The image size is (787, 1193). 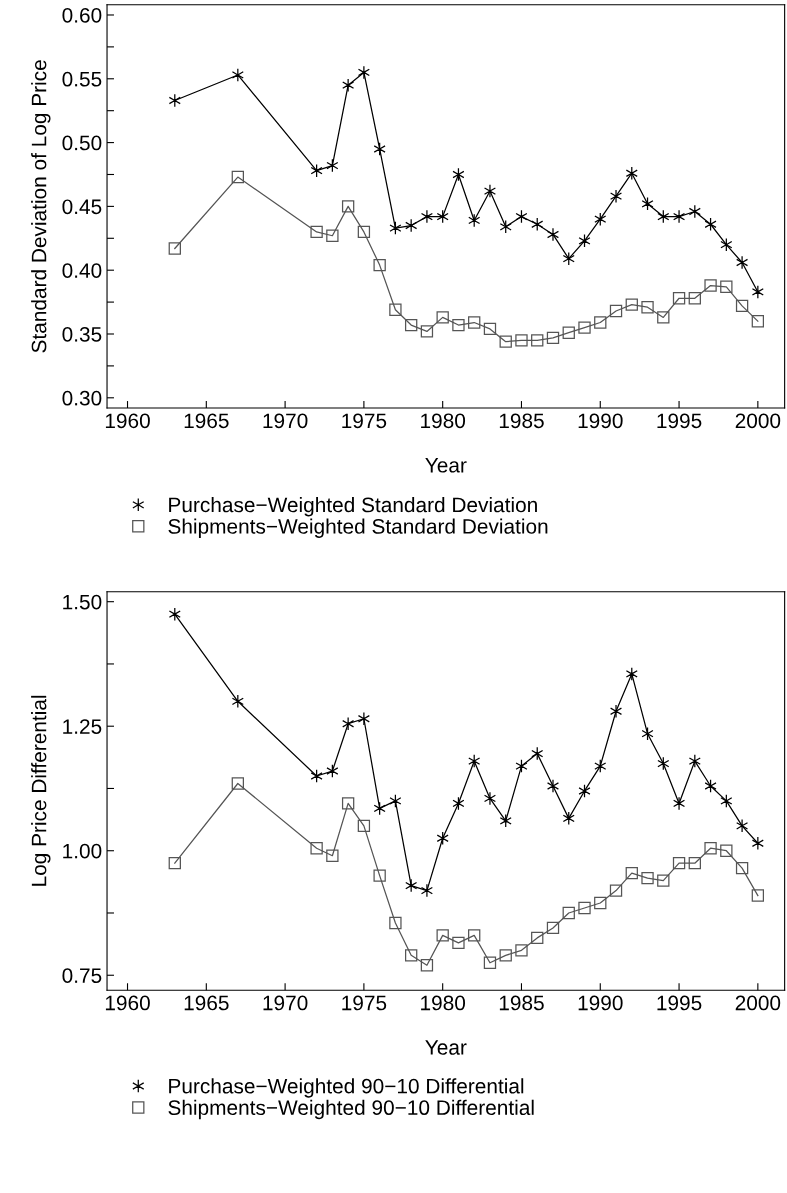 I want to click on y-tick-label: 0.60, so click(x=82, y=15).